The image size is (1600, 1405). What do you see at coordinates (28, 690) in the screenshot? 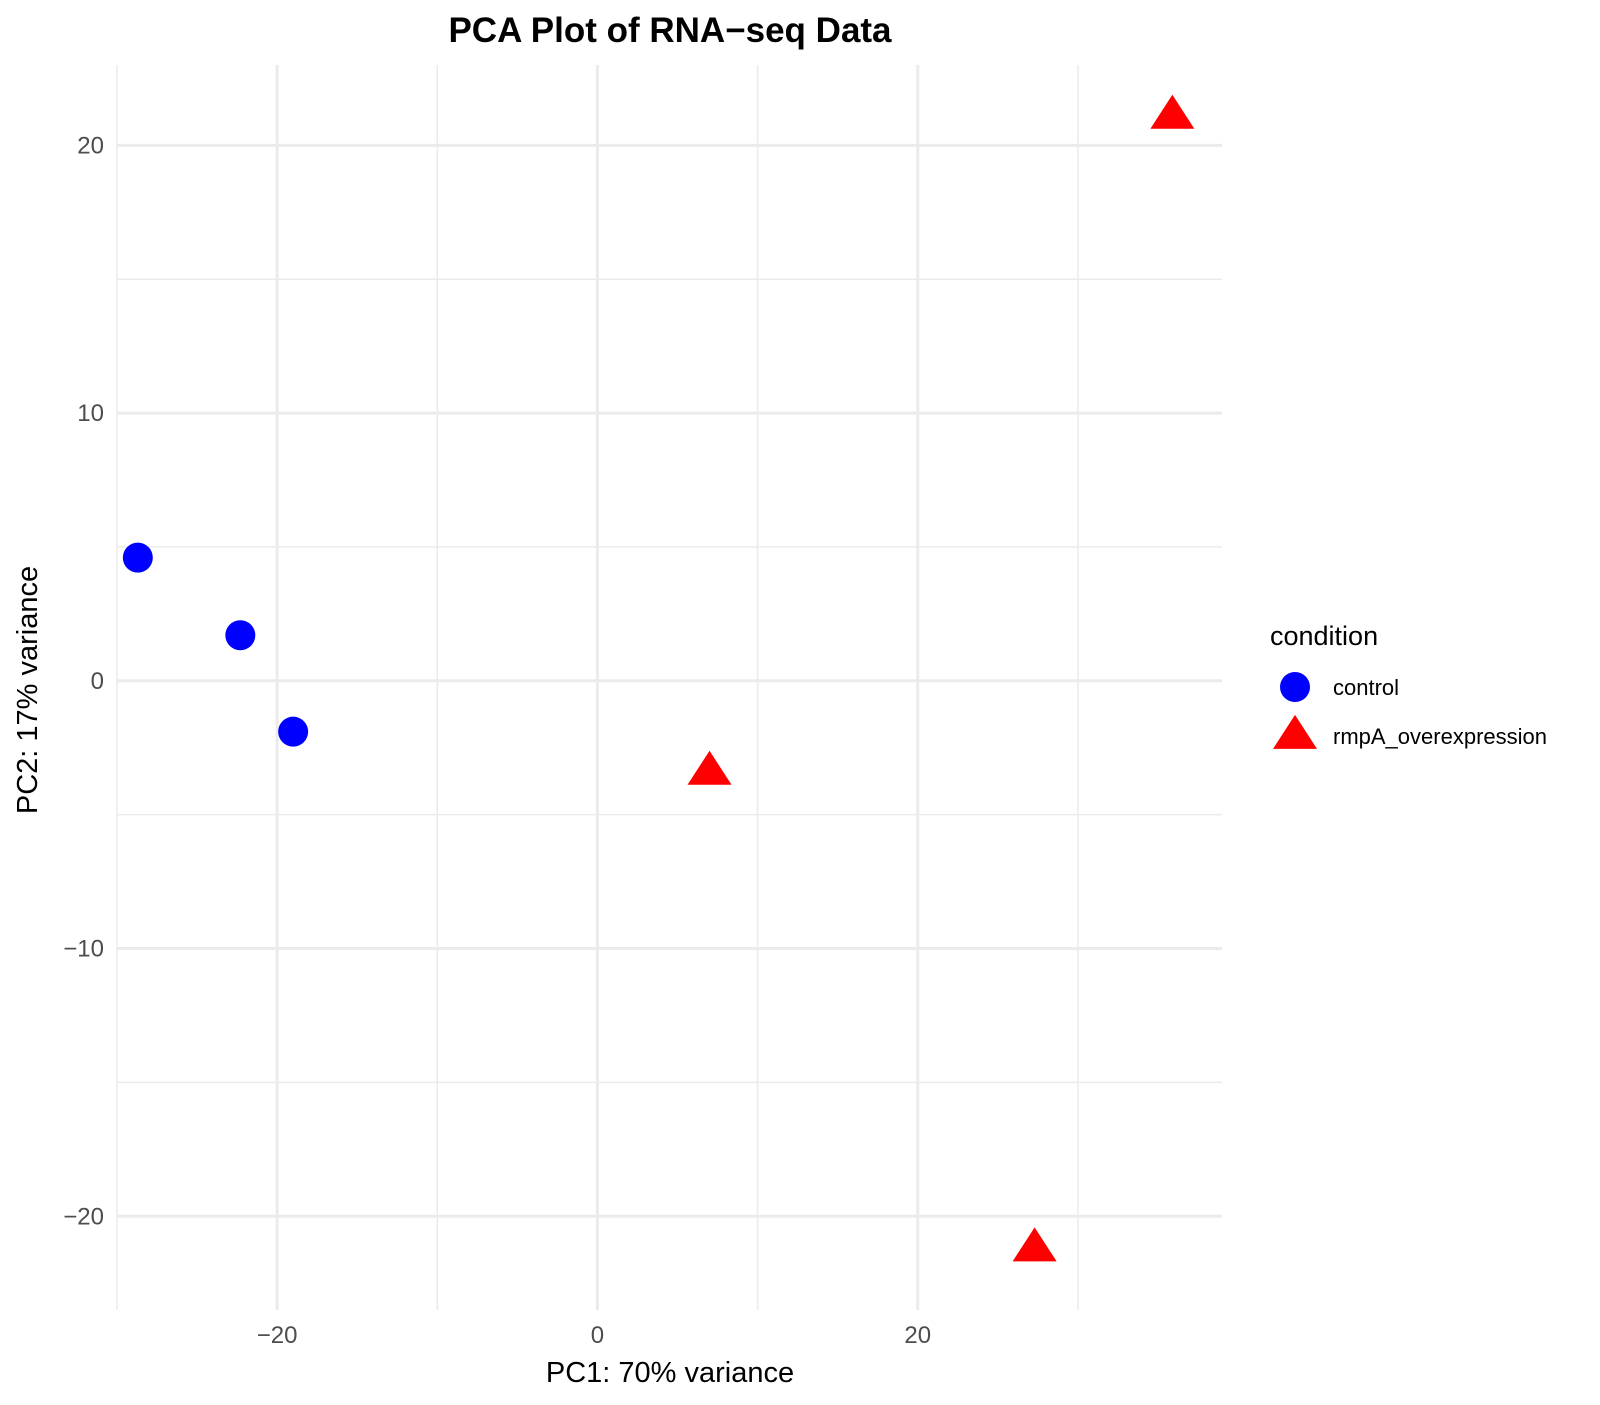
I see `y-axis-title: PC2: 17% variance` at bounding box center [28, 690].